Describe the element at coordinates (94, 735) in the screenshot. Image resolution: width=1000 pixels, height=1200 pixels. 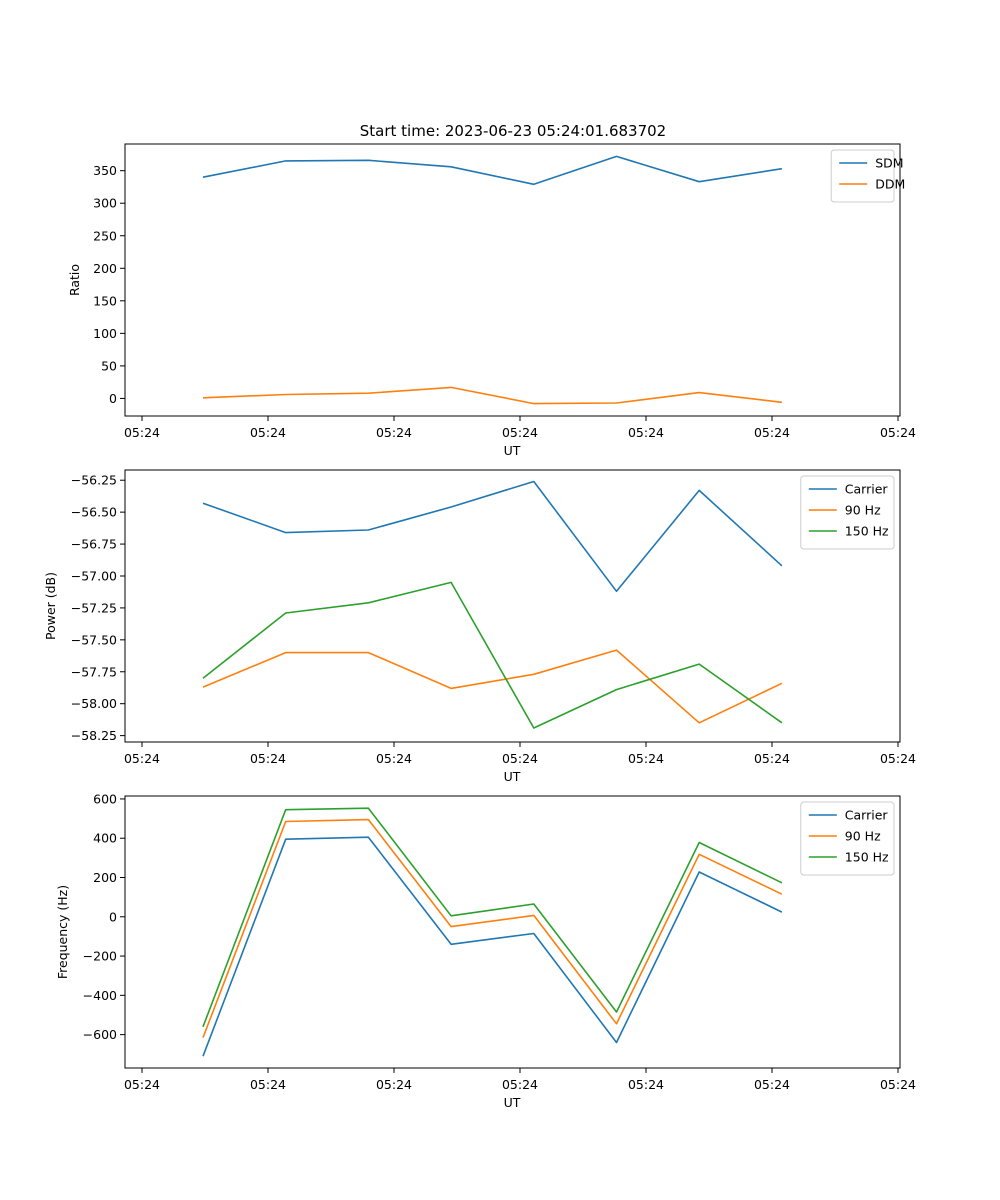
I see `y-tick-label: −58.25` at that location.